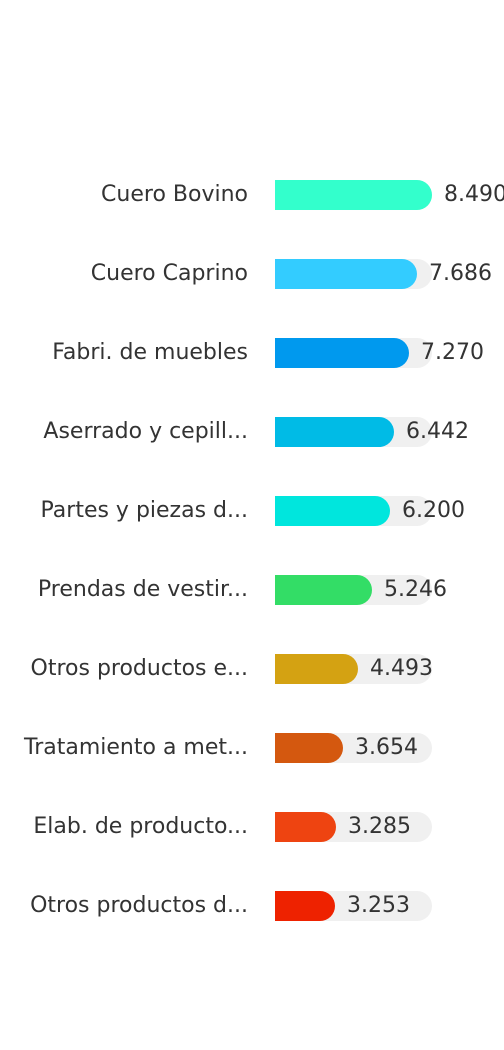  I want to click on value-label: 3.654, so click(386, 747).